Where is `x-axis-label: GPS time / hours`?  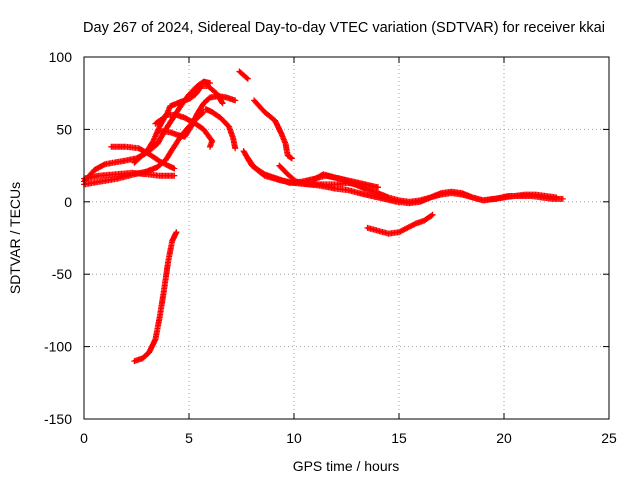
x-axis-label: GPS time / hours is located at coordinates (346, 466).